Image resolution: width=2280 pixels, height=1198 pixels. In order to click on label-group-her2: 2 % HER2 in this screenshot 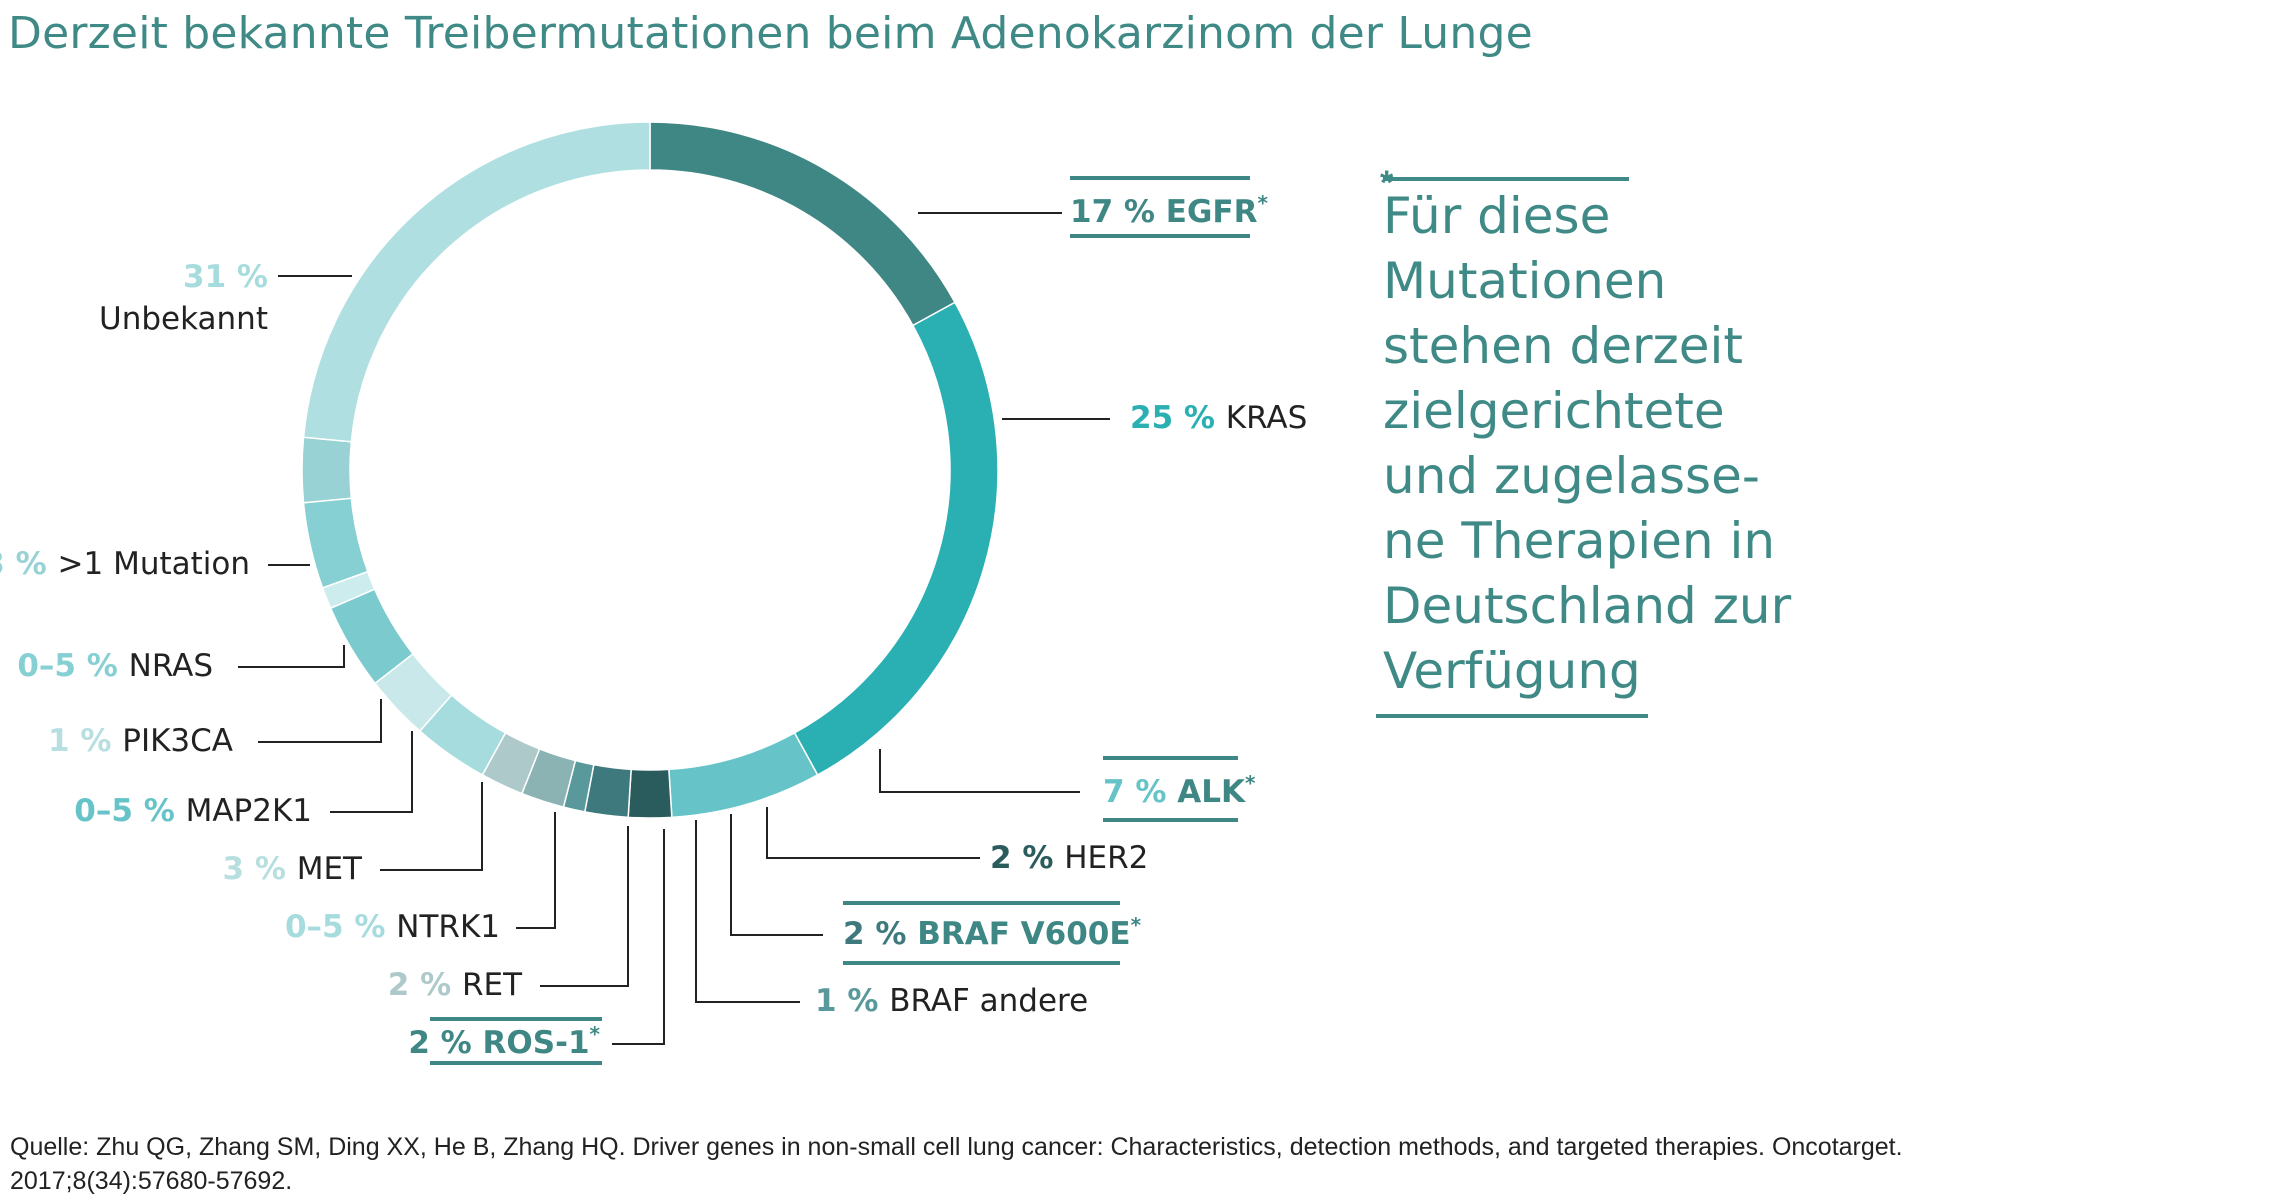, I will do `click(957, 841)`.